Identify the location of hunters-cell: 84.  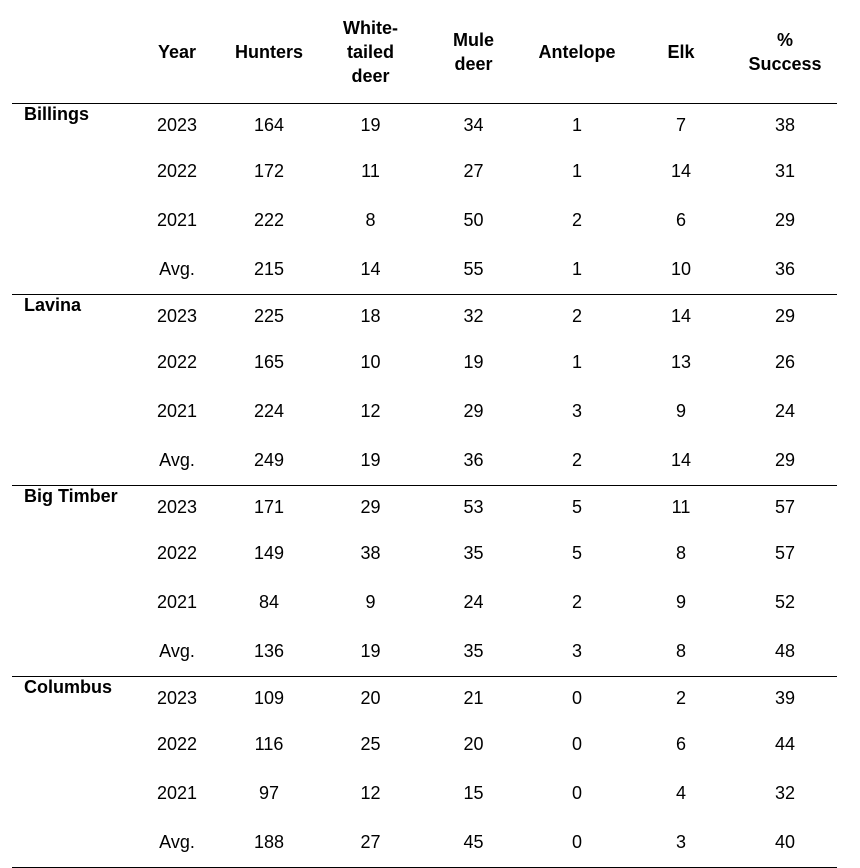
(269, 602).